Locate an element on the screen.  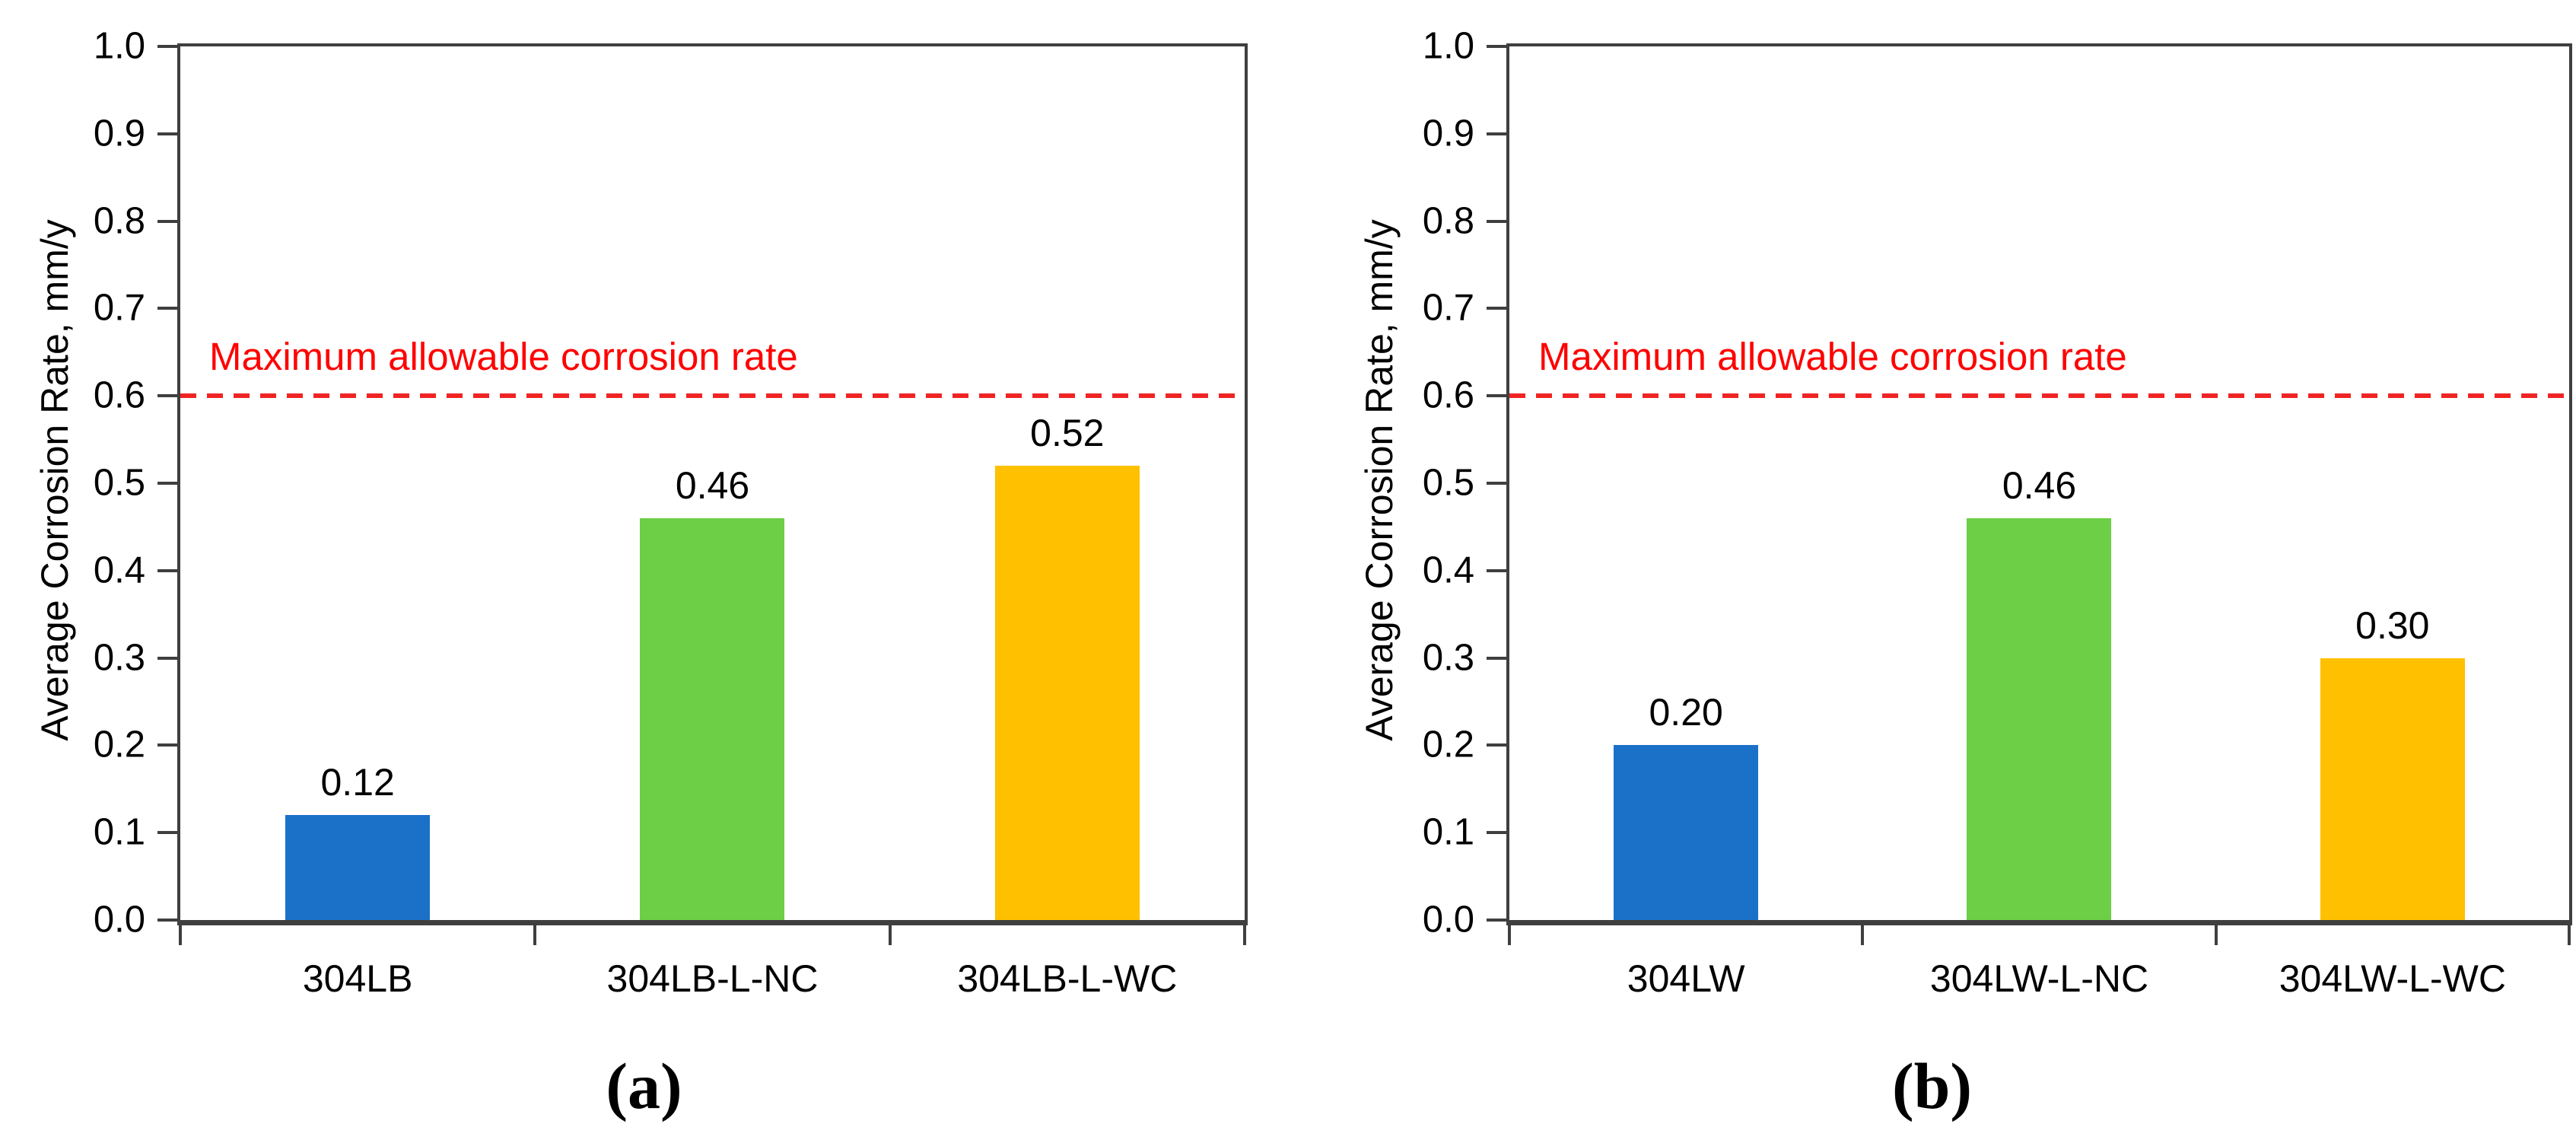
bar-304LW-L-NC is located at coordinates (2040, 718).